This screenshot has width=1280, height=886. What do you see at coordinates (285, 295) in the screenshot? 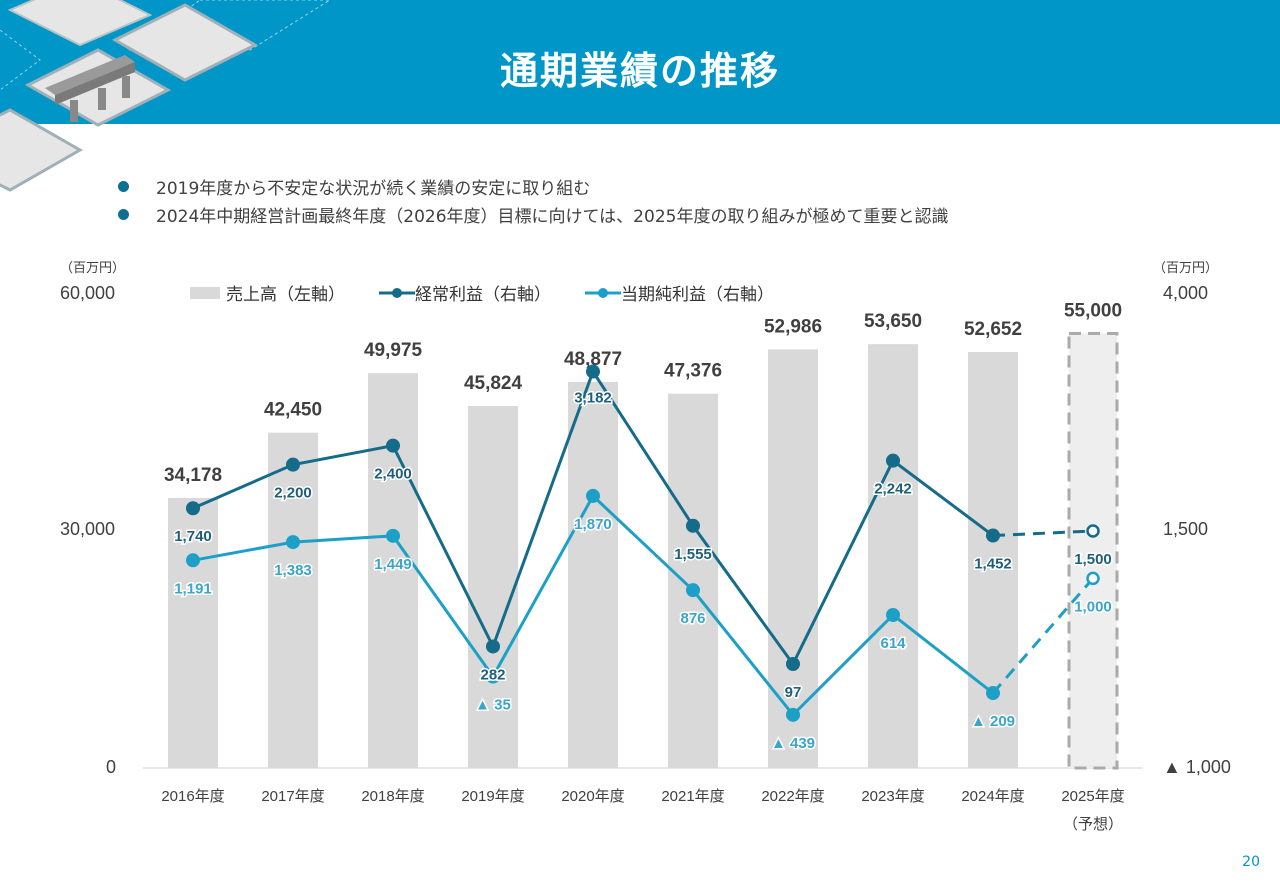
I see `legend-label: 売上高（左軸）` at bounding box center [285, 295].